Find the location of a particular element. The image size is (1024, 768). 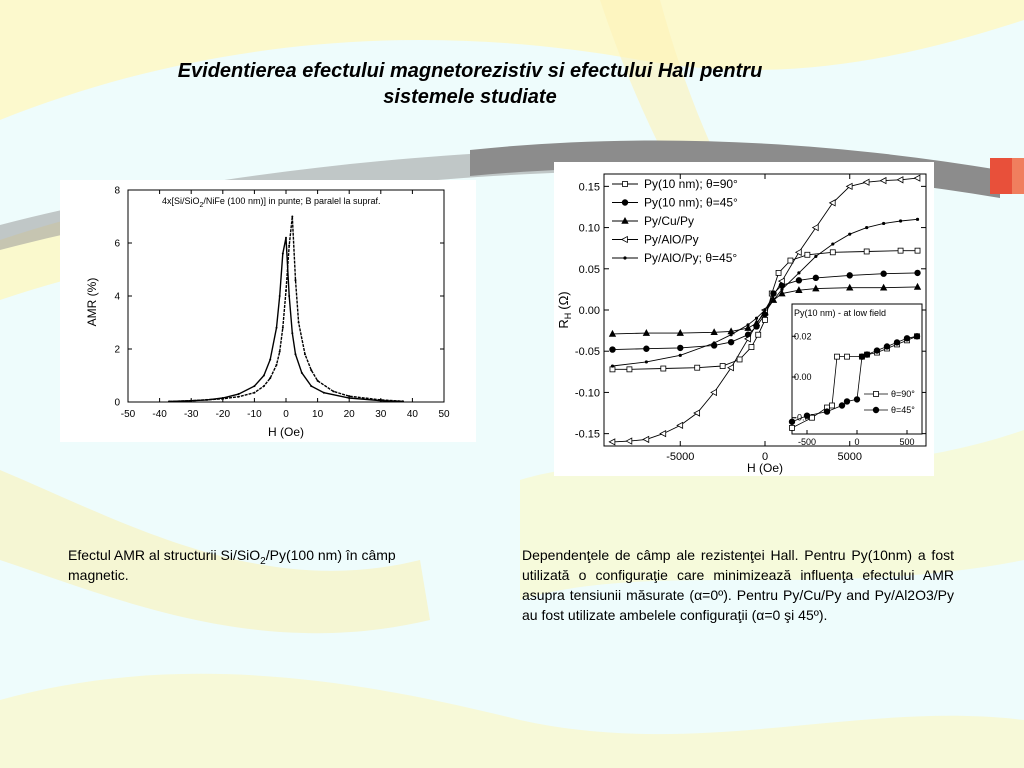

hall-x-tick-label: -5000 is located at coordinates (680, 457).